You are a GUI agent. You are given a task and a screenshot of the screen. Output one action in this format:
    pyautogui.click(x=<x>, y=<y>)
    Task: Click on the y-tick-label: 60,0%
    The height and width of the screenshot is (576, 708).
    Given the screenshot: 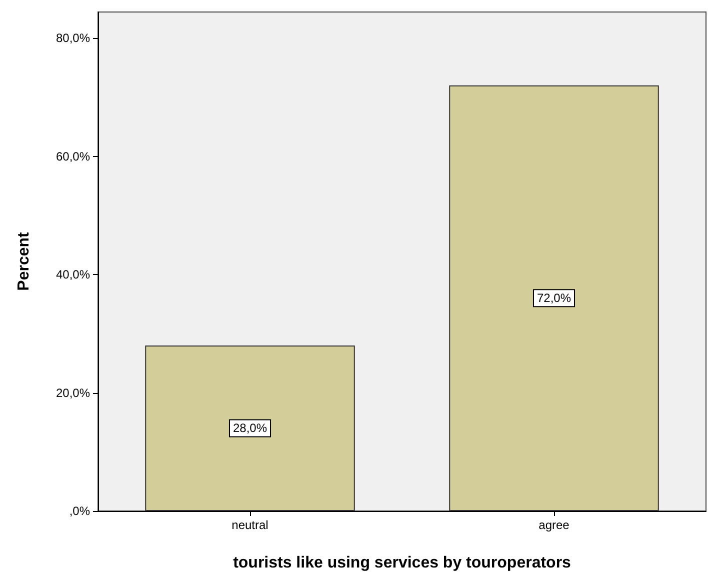 What is the action you would take?
    pyautogui.click(x=73, y=156)
    